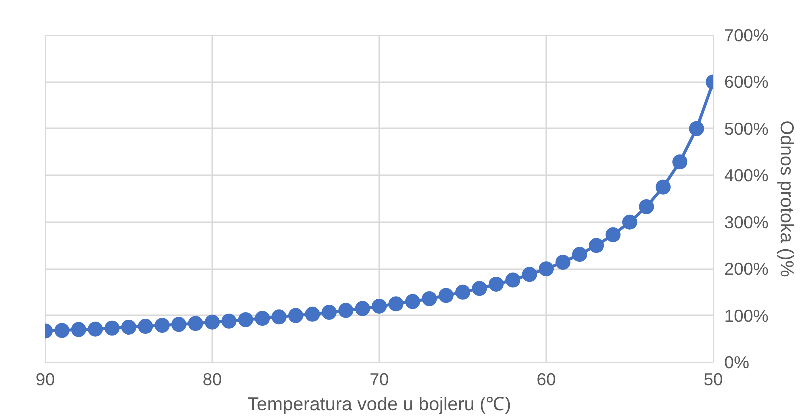 The image size is (802, 419). I want to click on x-tick-label: 70, so click(380, 380).